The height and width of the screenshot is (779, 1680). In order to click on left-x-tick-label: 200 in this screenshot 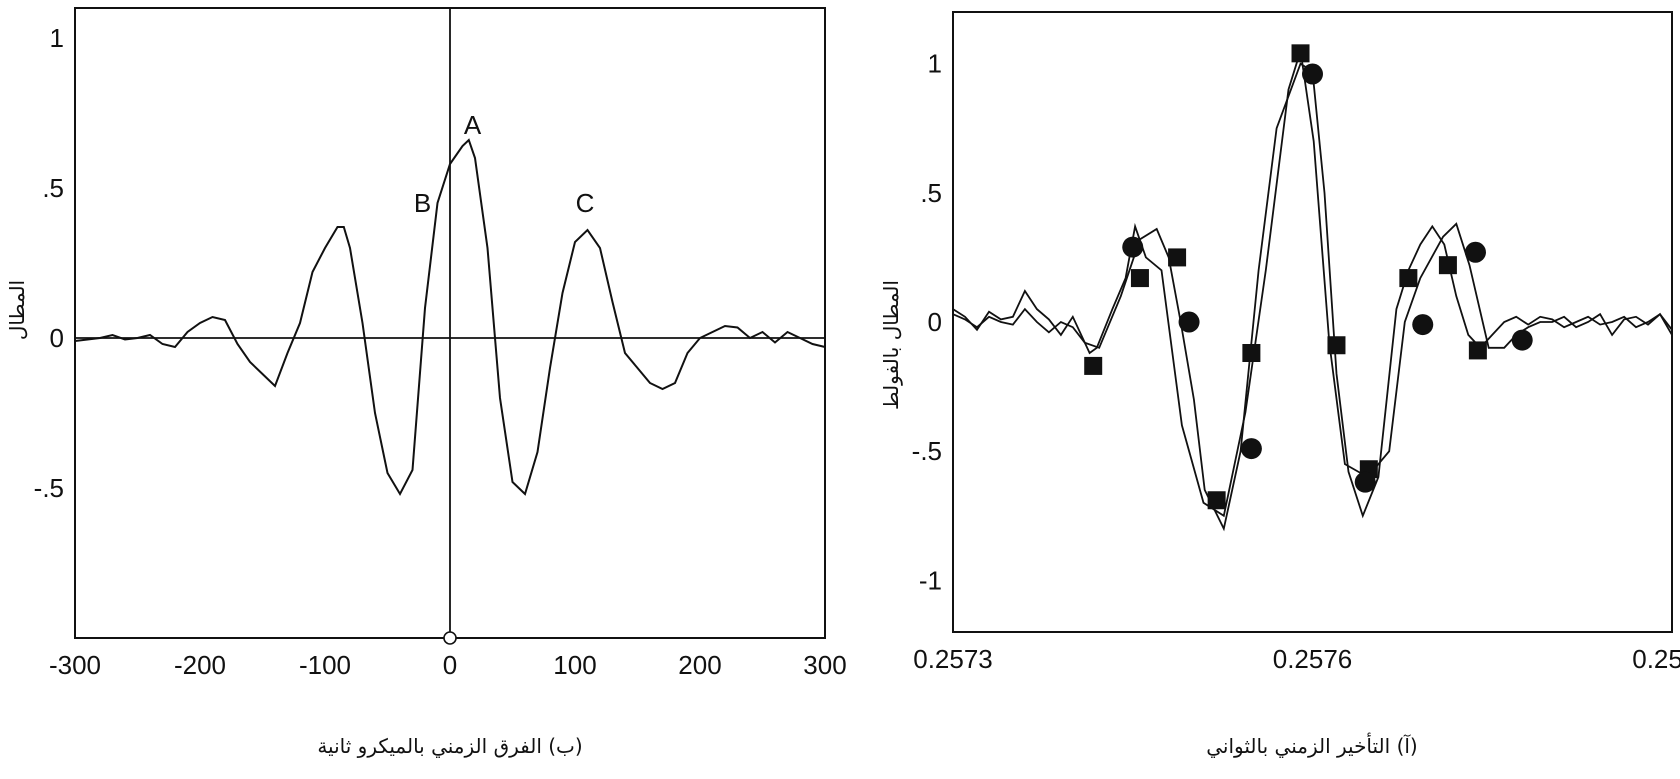, I will do `click(699, 665)`.